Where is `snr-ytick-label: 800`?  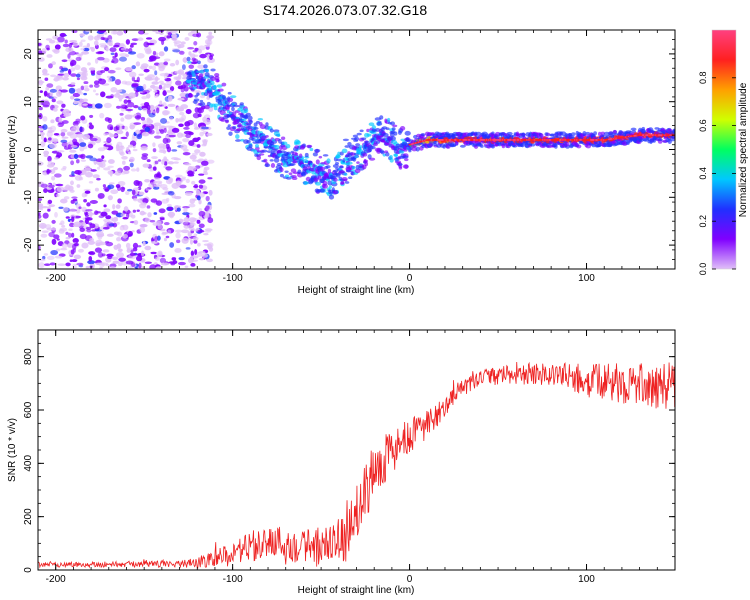
snr-ytick-label: 800 is located at coordinates (28, 356).